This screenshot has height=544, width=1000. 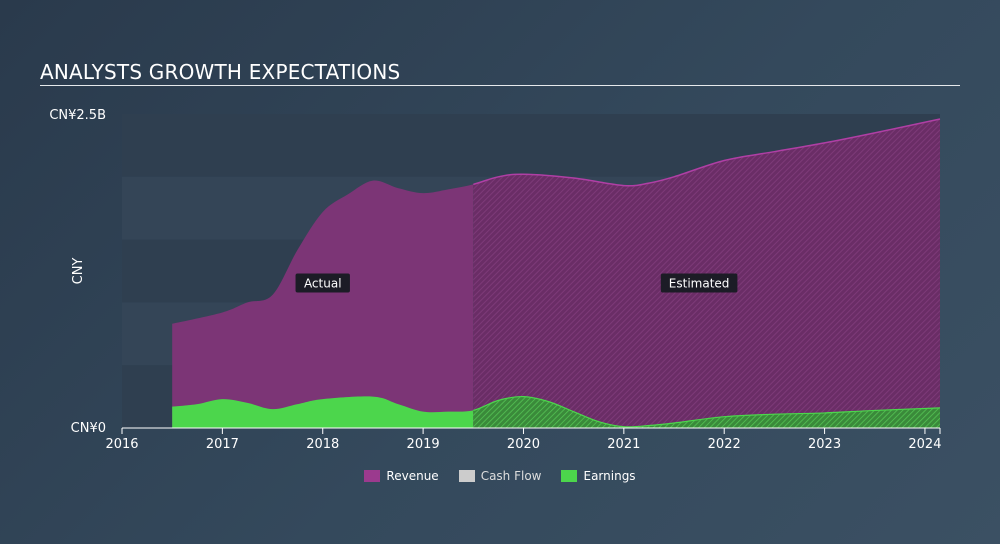 What do you see at coordinates (412, 476) in the screenshot?
I see `legend-label: Revenue` at bounding box center [412, 476].